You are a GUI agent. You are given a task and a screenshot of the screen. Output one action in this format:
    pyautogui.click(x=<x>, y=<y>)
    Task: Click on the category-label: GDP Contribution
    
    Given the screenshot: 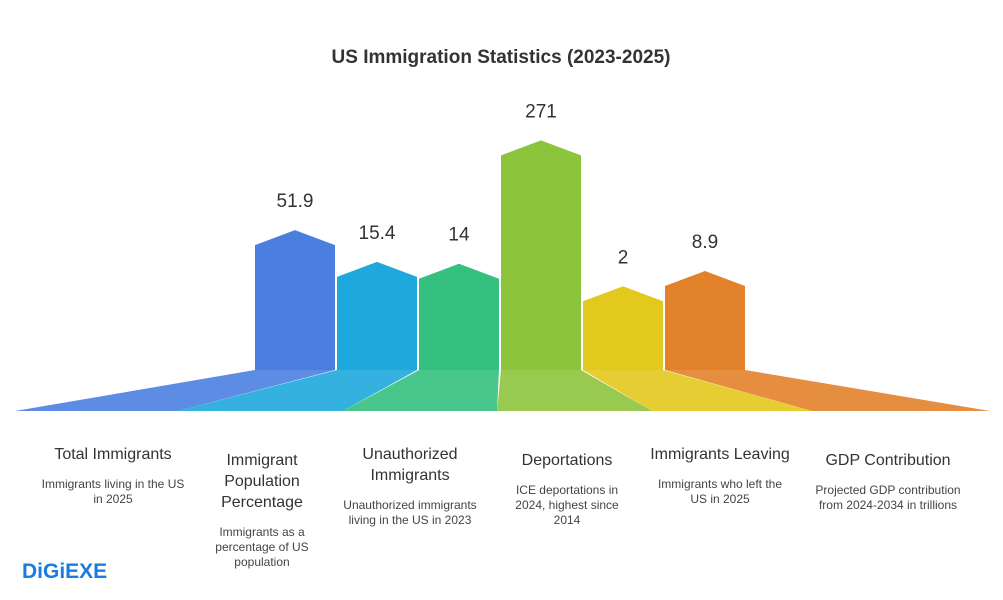 What is the action you would take?
    pyautogui.click(x=888, y=460)
    